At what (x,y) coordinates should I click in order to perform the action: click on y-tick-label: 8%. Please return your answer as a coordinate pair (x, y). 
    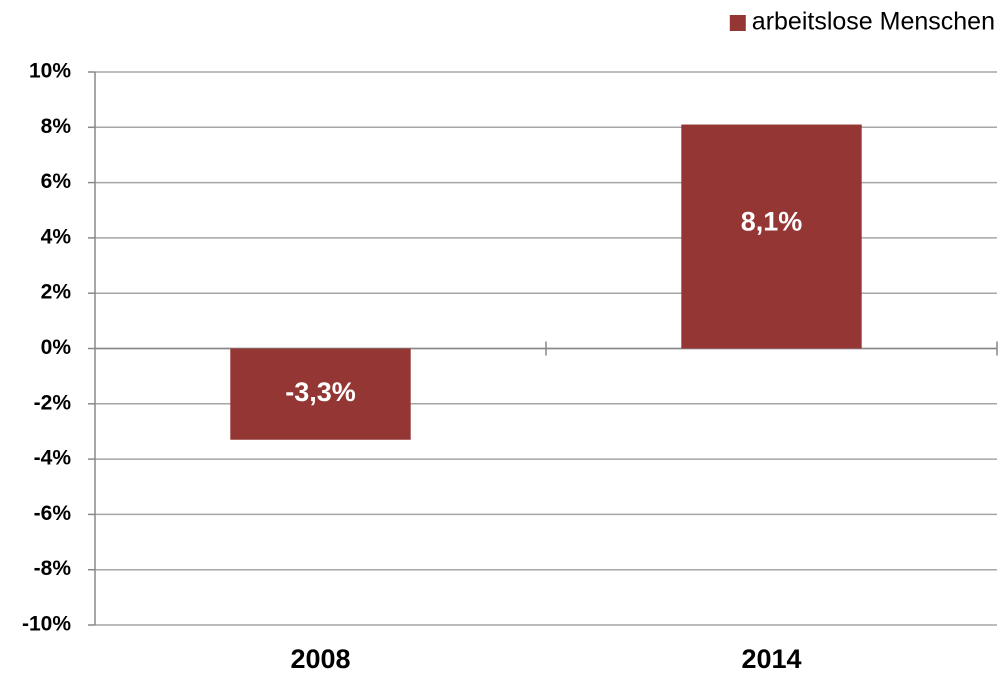
    Looking at the image, I should click on (56, 126).